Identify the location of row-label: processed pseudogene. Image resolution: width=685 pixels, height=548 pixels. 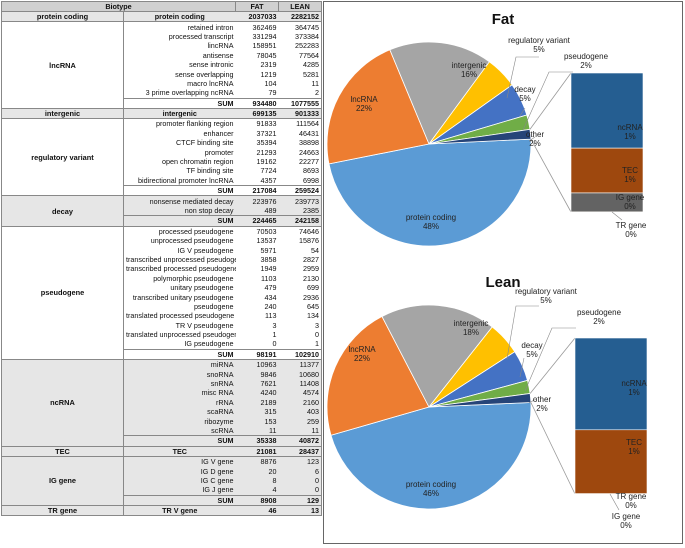
(179, 230).